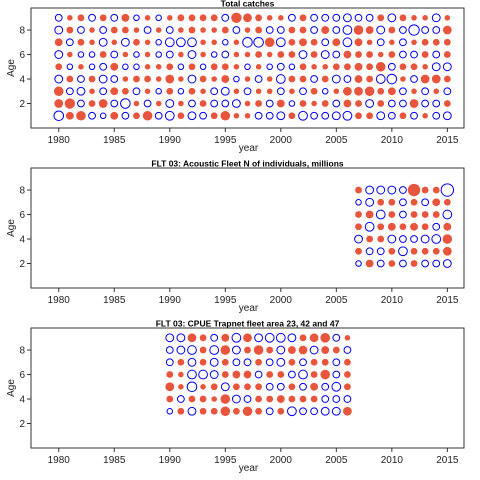  Describe the element at coordinates (248, 4) in the screenshot. I see `chart-title: Total catches` at that location.